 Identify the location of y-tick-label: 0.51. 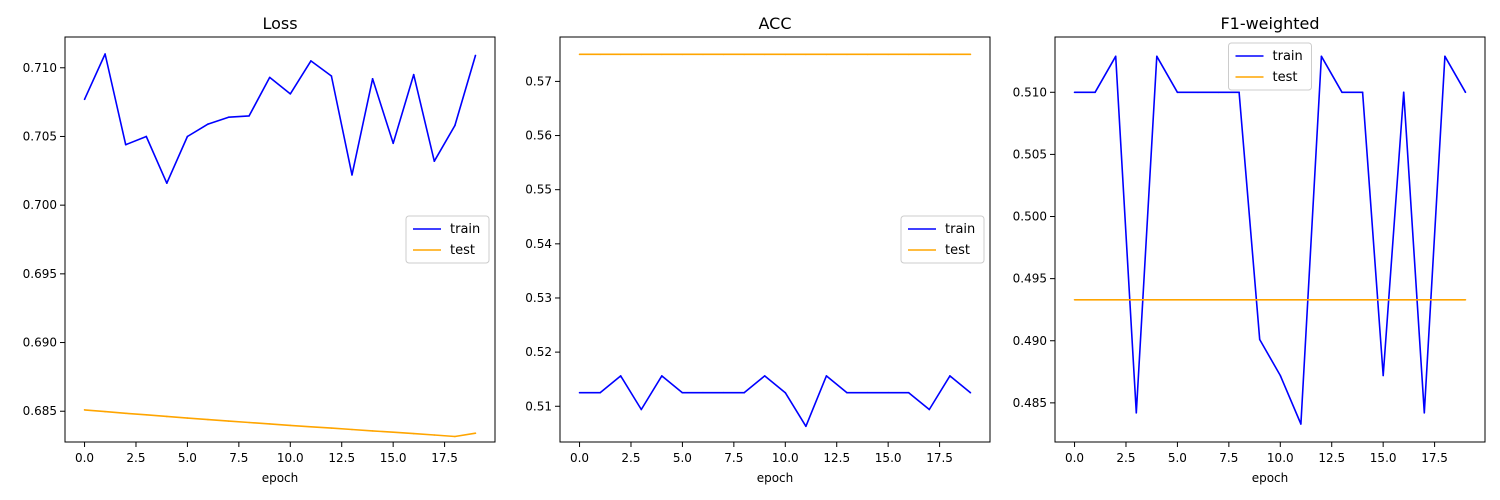
(538, 406).